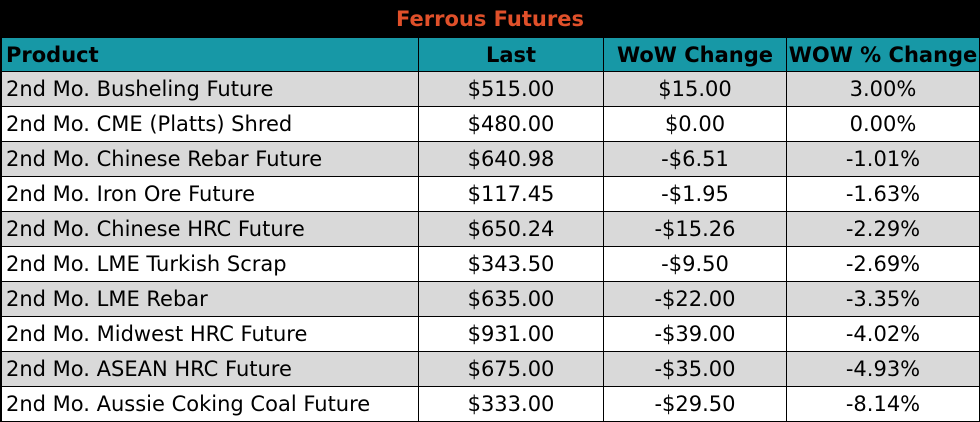  What do you see at coordinates (883, 229) in the screenshot?
I see `cell-wow-pct-change: -2.29%` at bounding box center [883, 229].